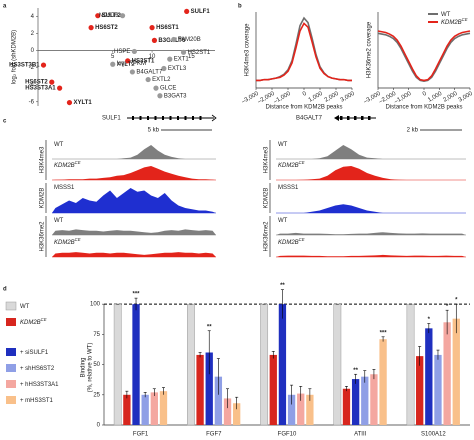 The height and width of the screenshot is (440, 474). What do you see at coordinates (84, 367) in the screenshot?
I see `y-axis-label: Binding` at bounding box center [84, 367].